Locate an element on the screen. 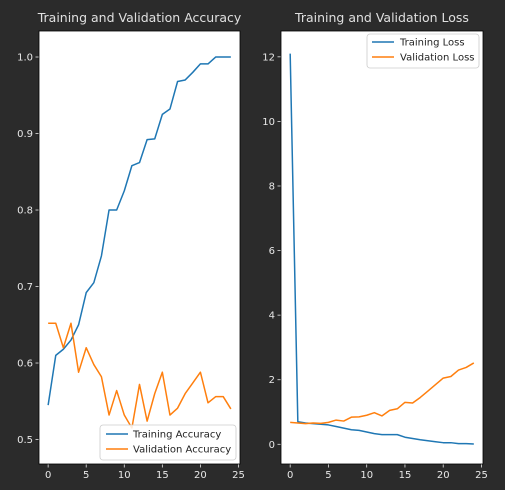 The height and width of the screenshot is (490, 505). loss-xtick-label: 15 is located at coordinates (405, 475).